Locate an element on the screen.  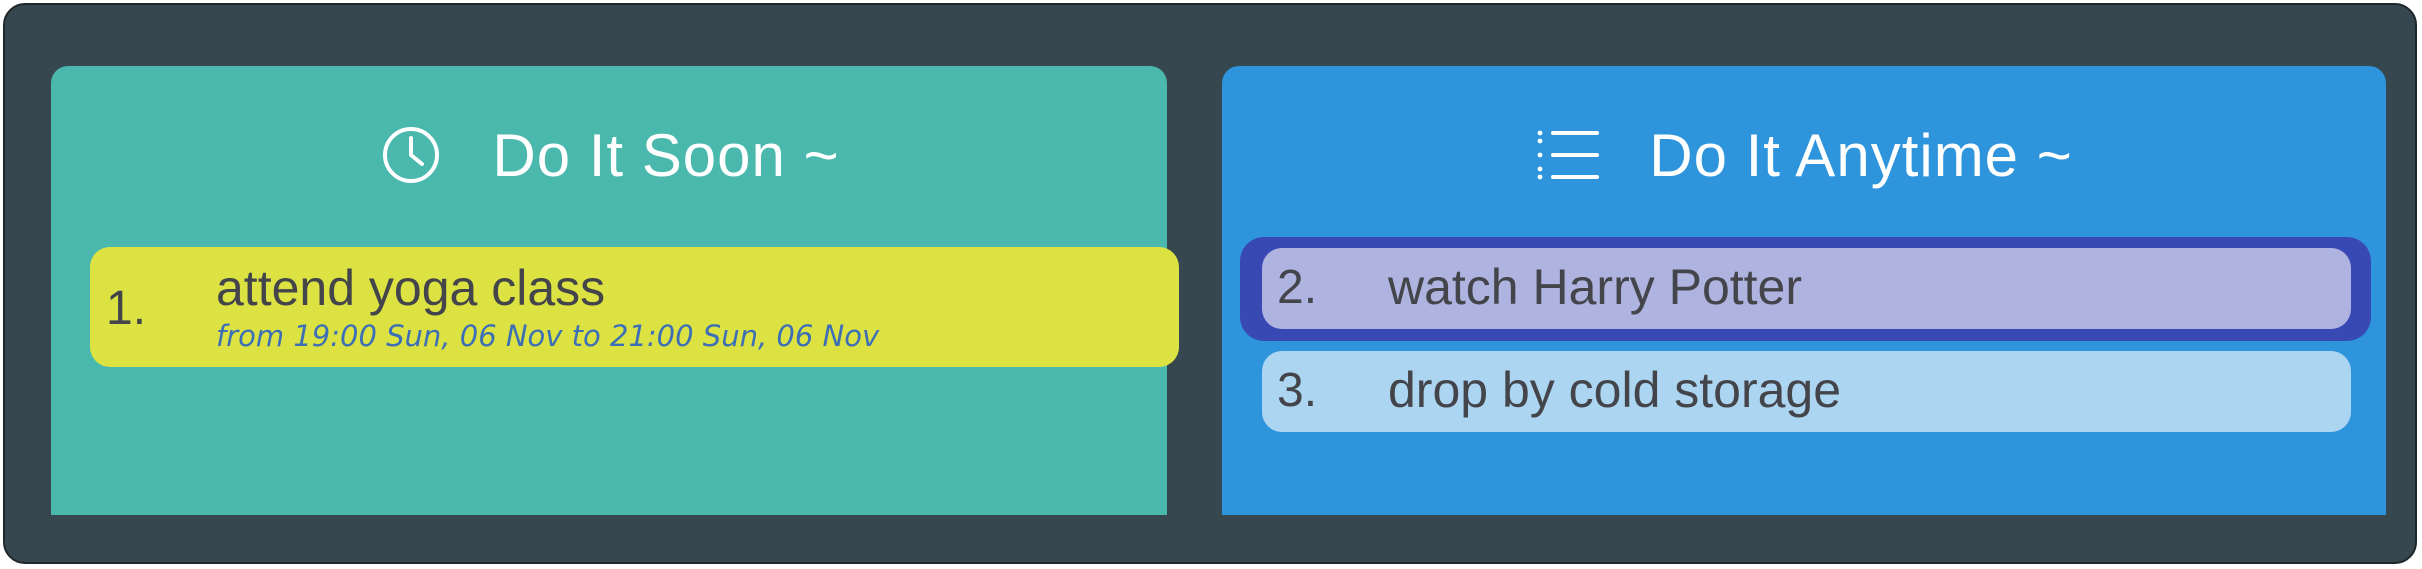
do-it-anytime-header: Do It Anytime ~ is located at coordinates (1804, 155).